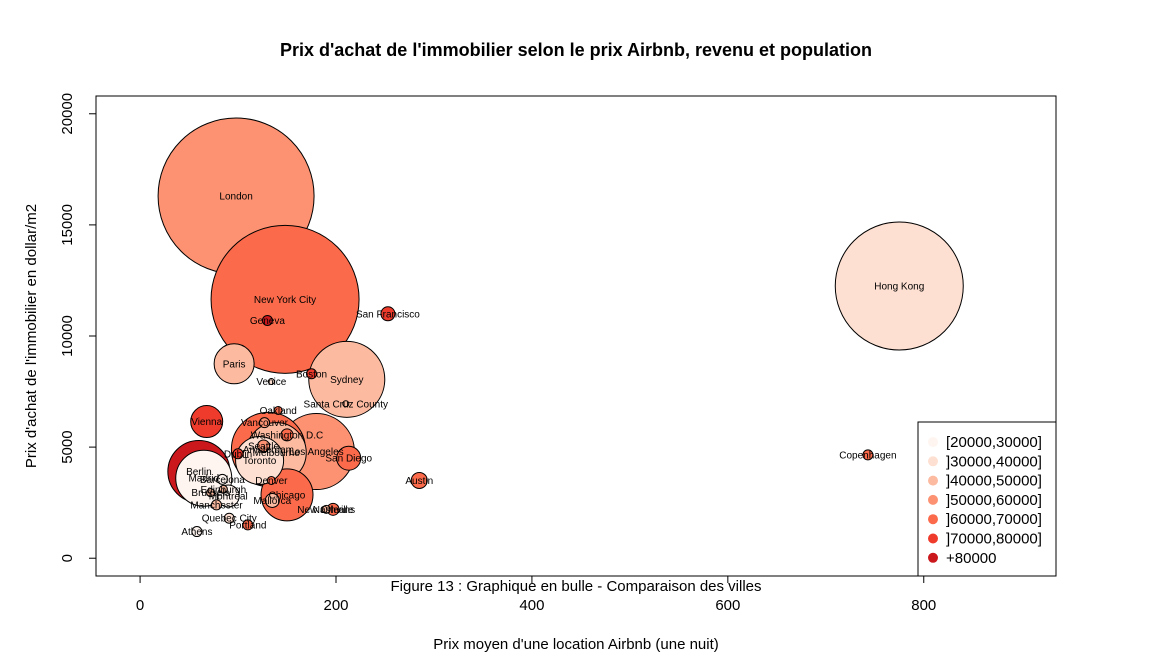 The image size is (1152, 672). I want to click on city-label-quebec-city: Quebec City, so click(229, 519).